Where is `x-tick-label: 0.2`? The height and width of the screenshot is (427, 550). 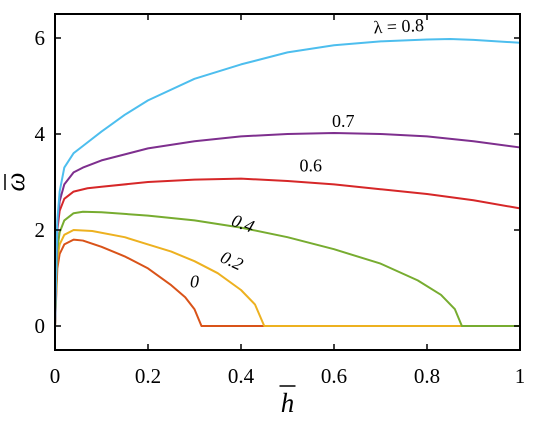 x-tick-label: 0.2 is located at coordinates (148, 376).